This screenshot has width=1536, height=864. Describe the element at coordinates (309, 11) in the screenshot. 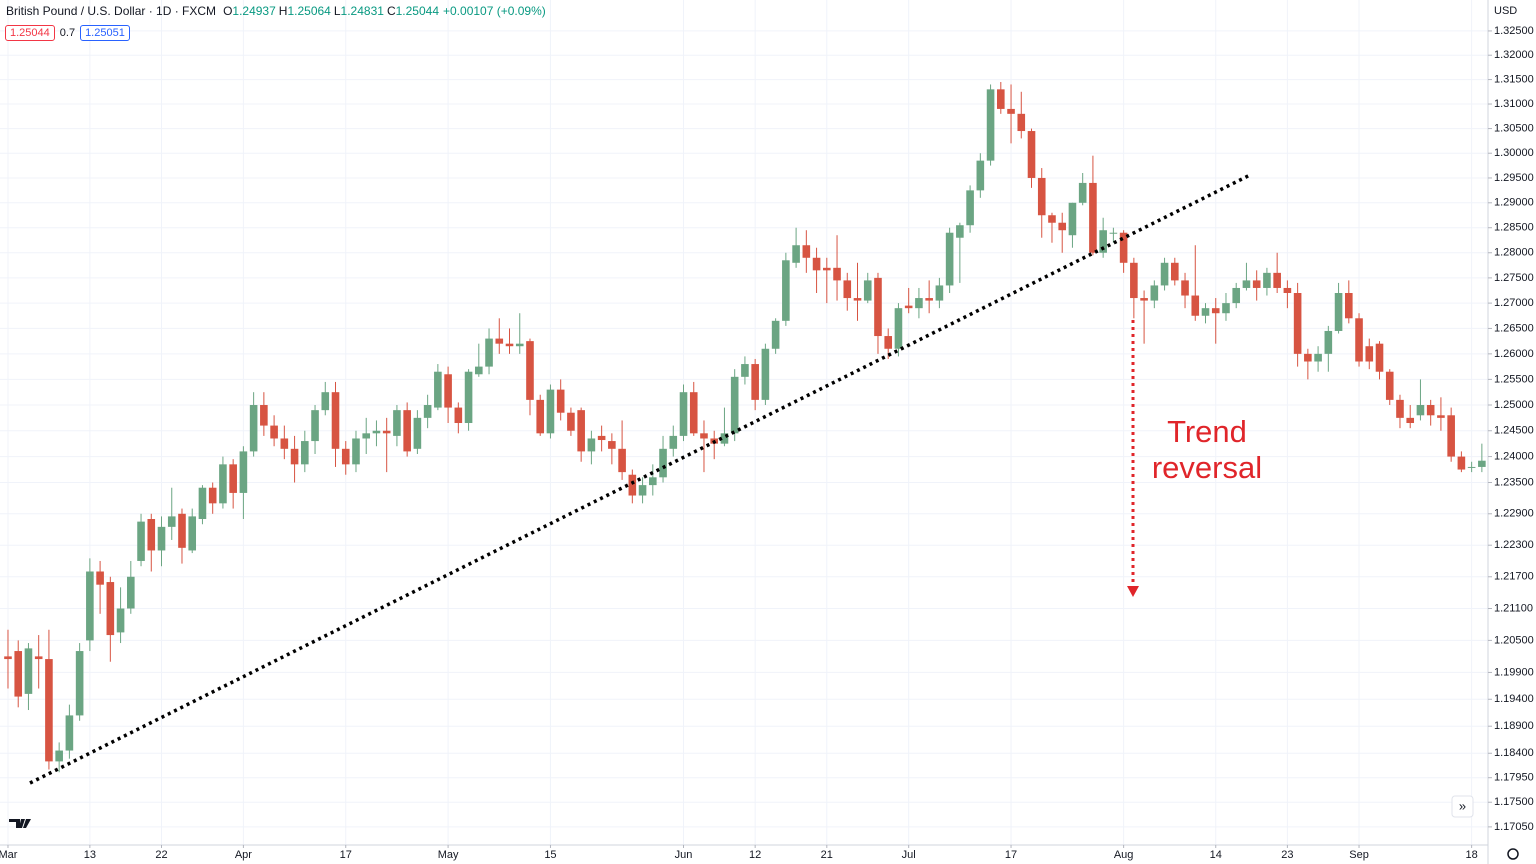

I see `ohlc-value: 1.25064` at that location.